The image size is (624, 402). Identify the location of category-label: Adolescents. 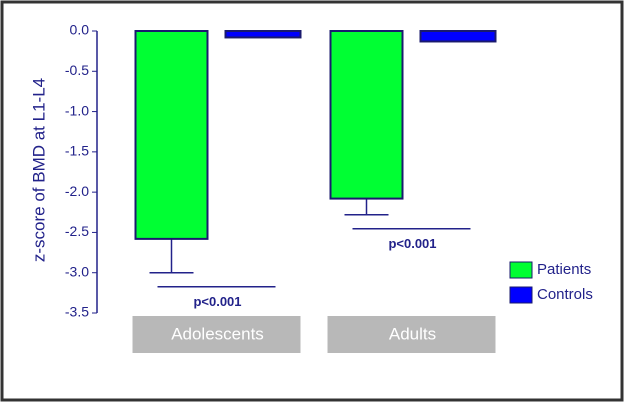
(217, 333).